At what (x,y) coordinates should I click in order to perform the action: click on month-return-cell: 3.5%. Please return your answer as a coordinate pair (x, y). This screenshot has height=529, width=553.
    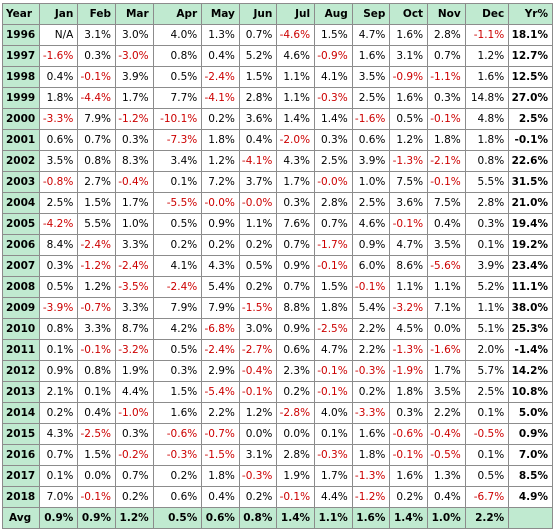
    Looking at the image, I should click on (446, 245).